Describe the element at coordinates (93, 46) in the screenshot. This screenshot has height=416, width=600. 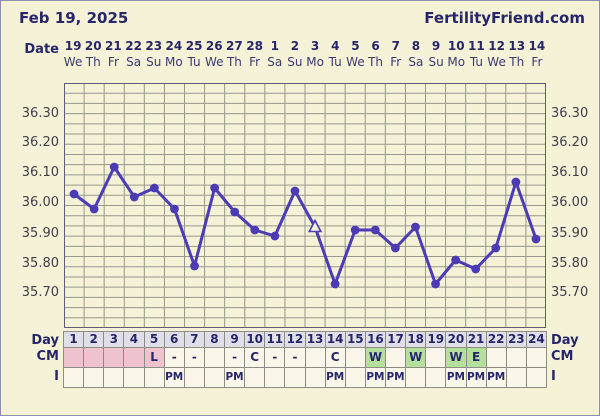
I see `date-number-cell: 20` at that location.